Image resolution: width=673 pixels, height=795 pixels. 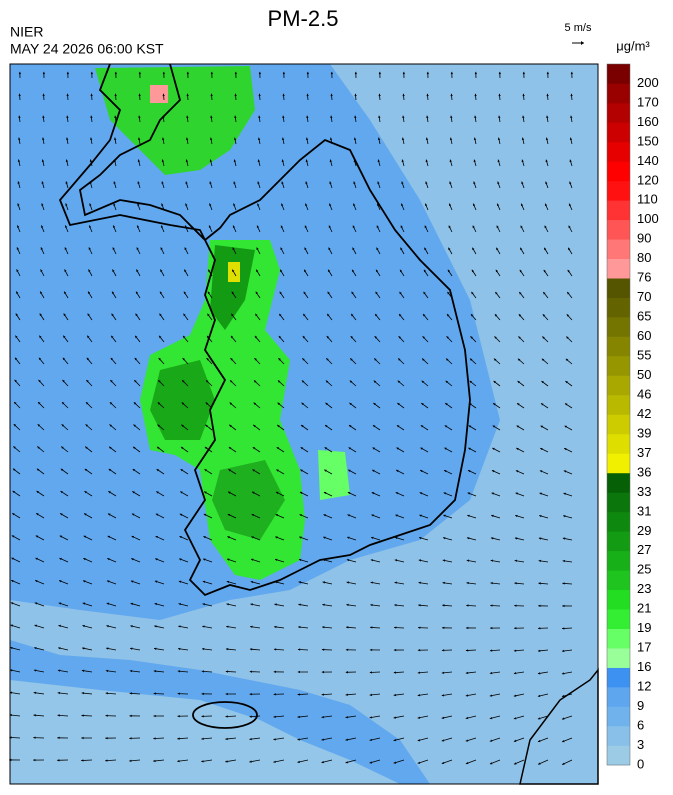 I want to click on colorbar-label: 46, so click(x=644, y=393).